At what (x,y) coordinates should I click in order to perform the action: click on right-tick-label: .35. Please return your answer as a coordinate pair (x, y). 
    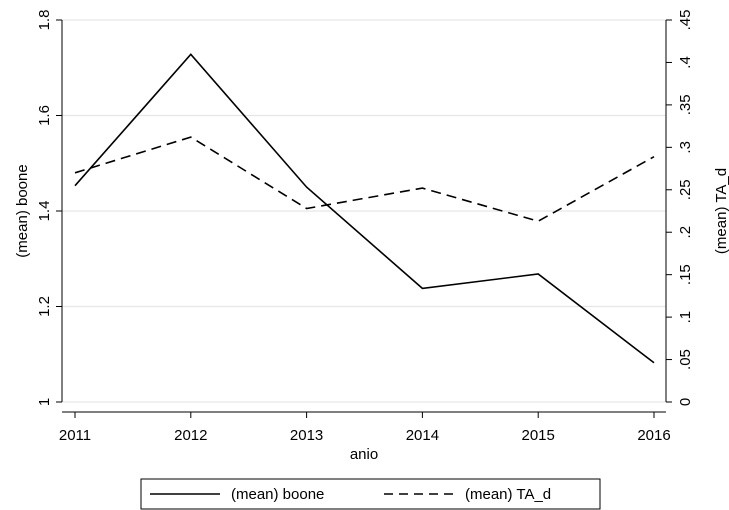
    Looking at the image, I should click on (685, 104).